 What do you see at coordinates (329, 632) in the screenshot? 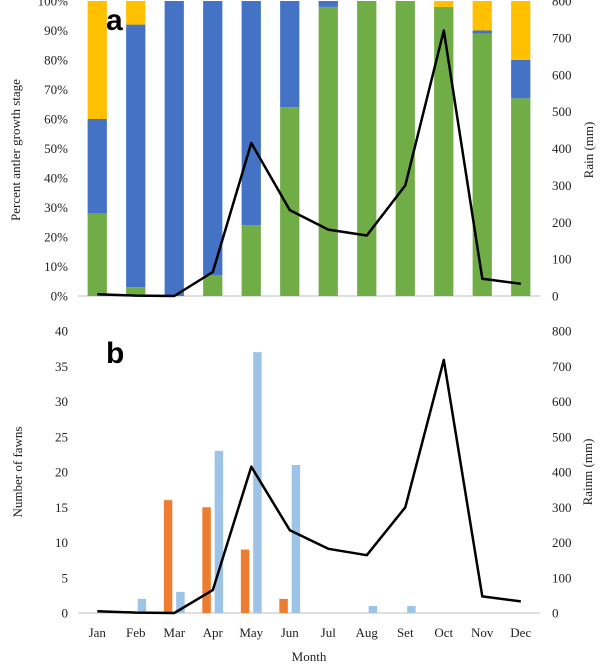
I see `month-label-jul: Jul` at bounding box center [329, 632].